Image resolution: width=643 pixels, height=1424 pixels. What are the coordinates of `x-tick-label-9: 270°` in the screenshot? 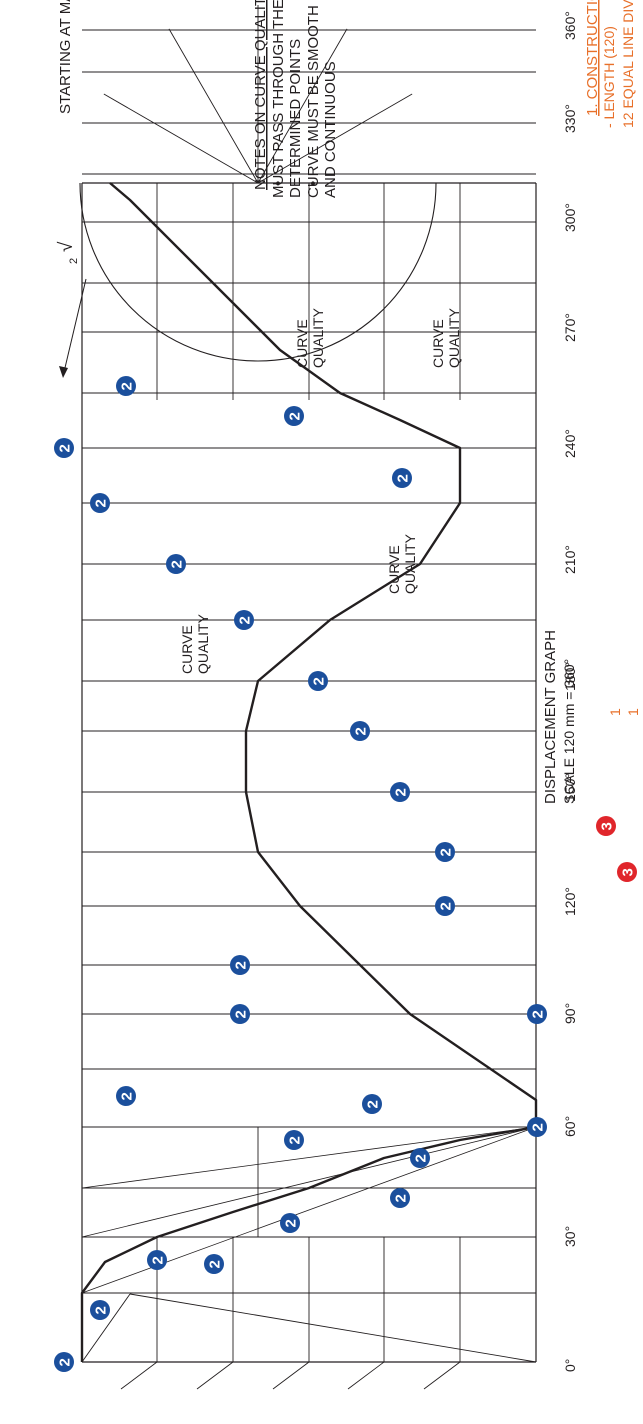 It's located at (570, 327).